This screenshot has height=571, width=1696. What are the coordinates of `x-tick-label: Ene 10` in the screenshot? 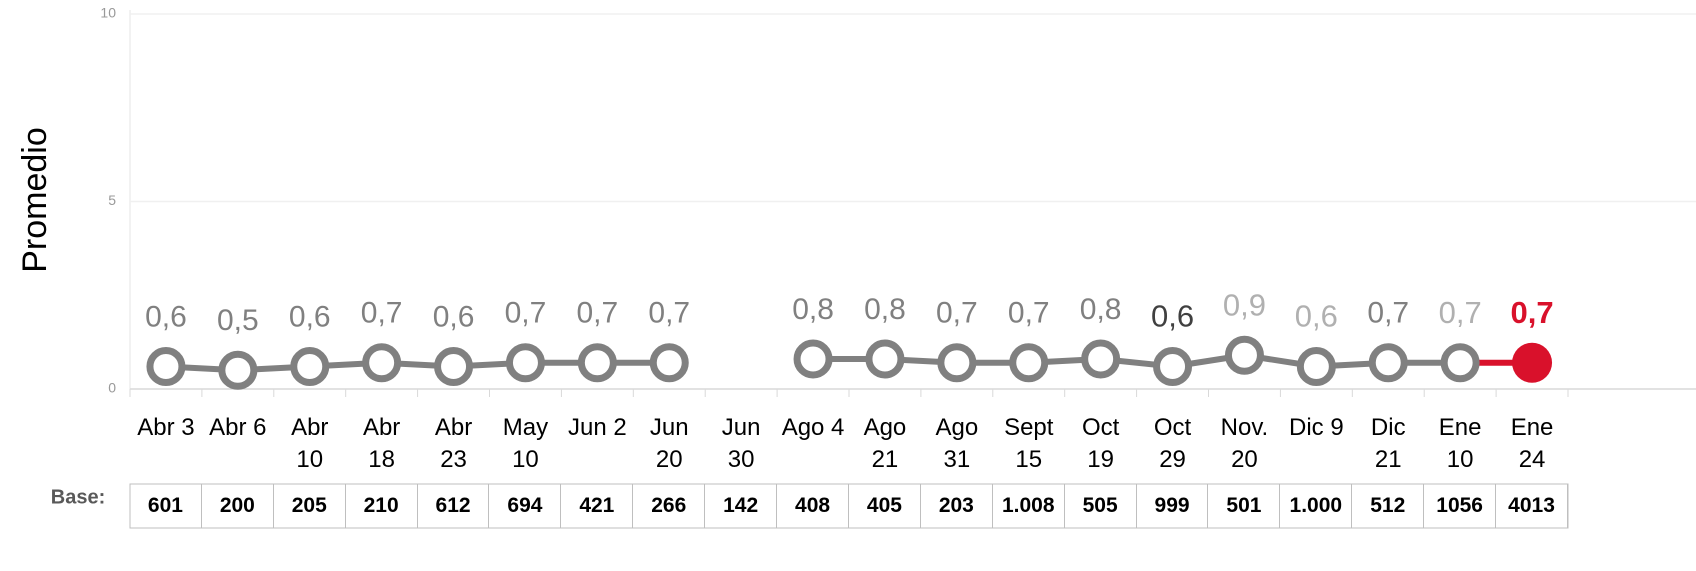 It's located at (1460, 443).